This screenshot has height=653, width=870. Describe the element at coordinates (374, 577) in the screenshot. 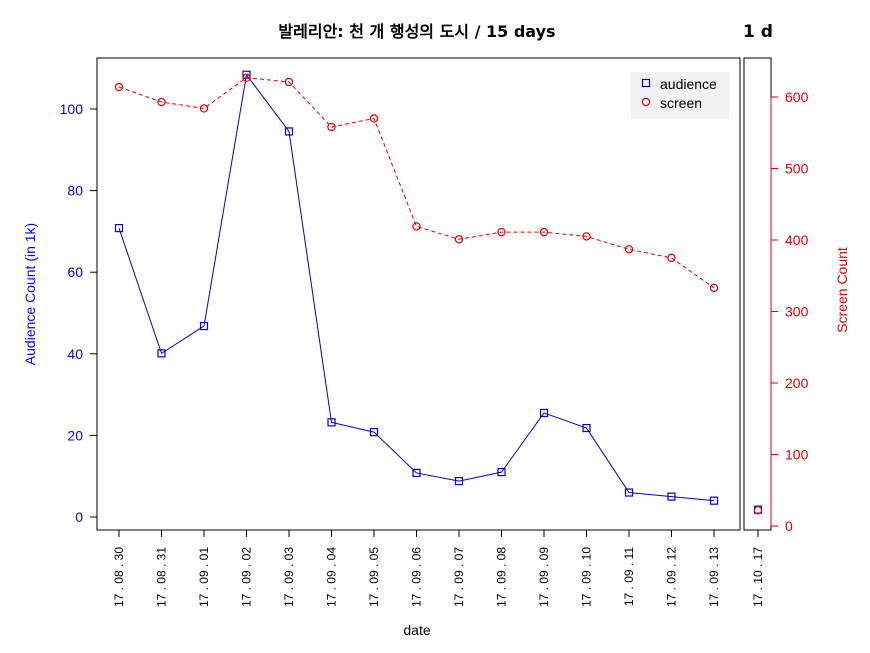

I see `x-axis-tick-label: 17 . 09 . 05` at that location.